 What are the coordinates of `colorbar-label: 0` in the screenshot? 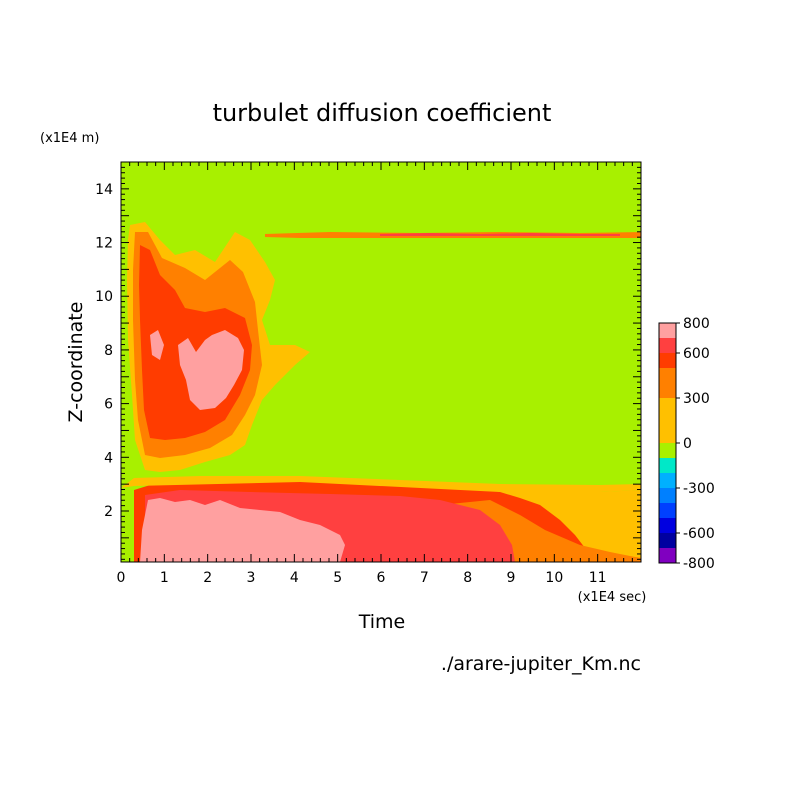 It's located at (687, 444).